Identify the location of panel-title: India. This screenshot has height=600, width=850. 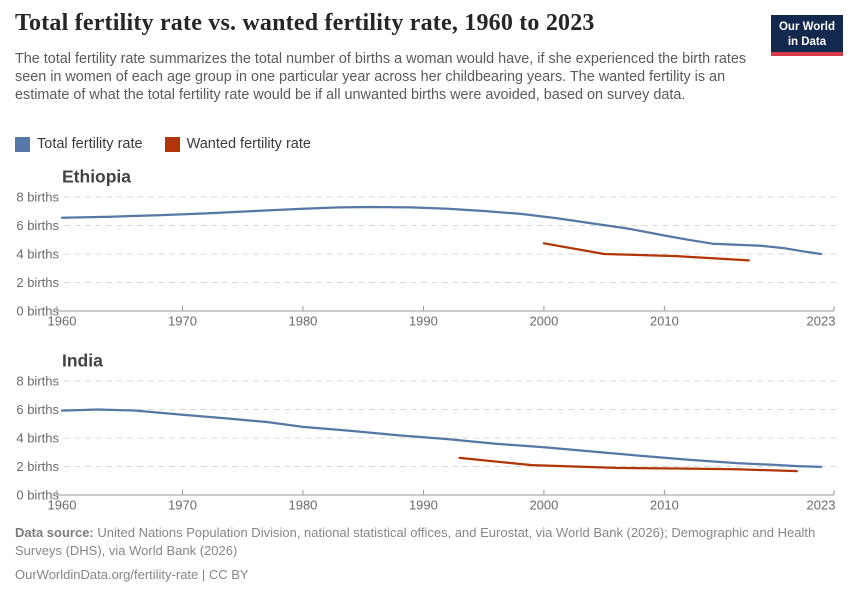
(82, 361).